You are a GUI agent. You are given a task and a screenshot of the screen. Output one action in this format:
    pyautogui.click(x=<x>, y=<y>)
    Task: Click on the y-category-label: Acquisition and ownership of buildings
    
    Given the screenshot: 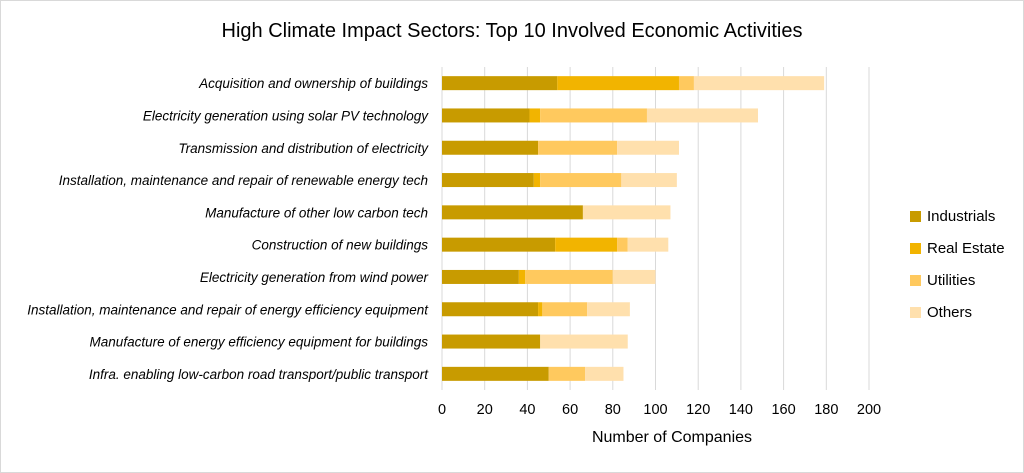 What is the action you would take?
    pyautogui.click(x=313, y=83)
    